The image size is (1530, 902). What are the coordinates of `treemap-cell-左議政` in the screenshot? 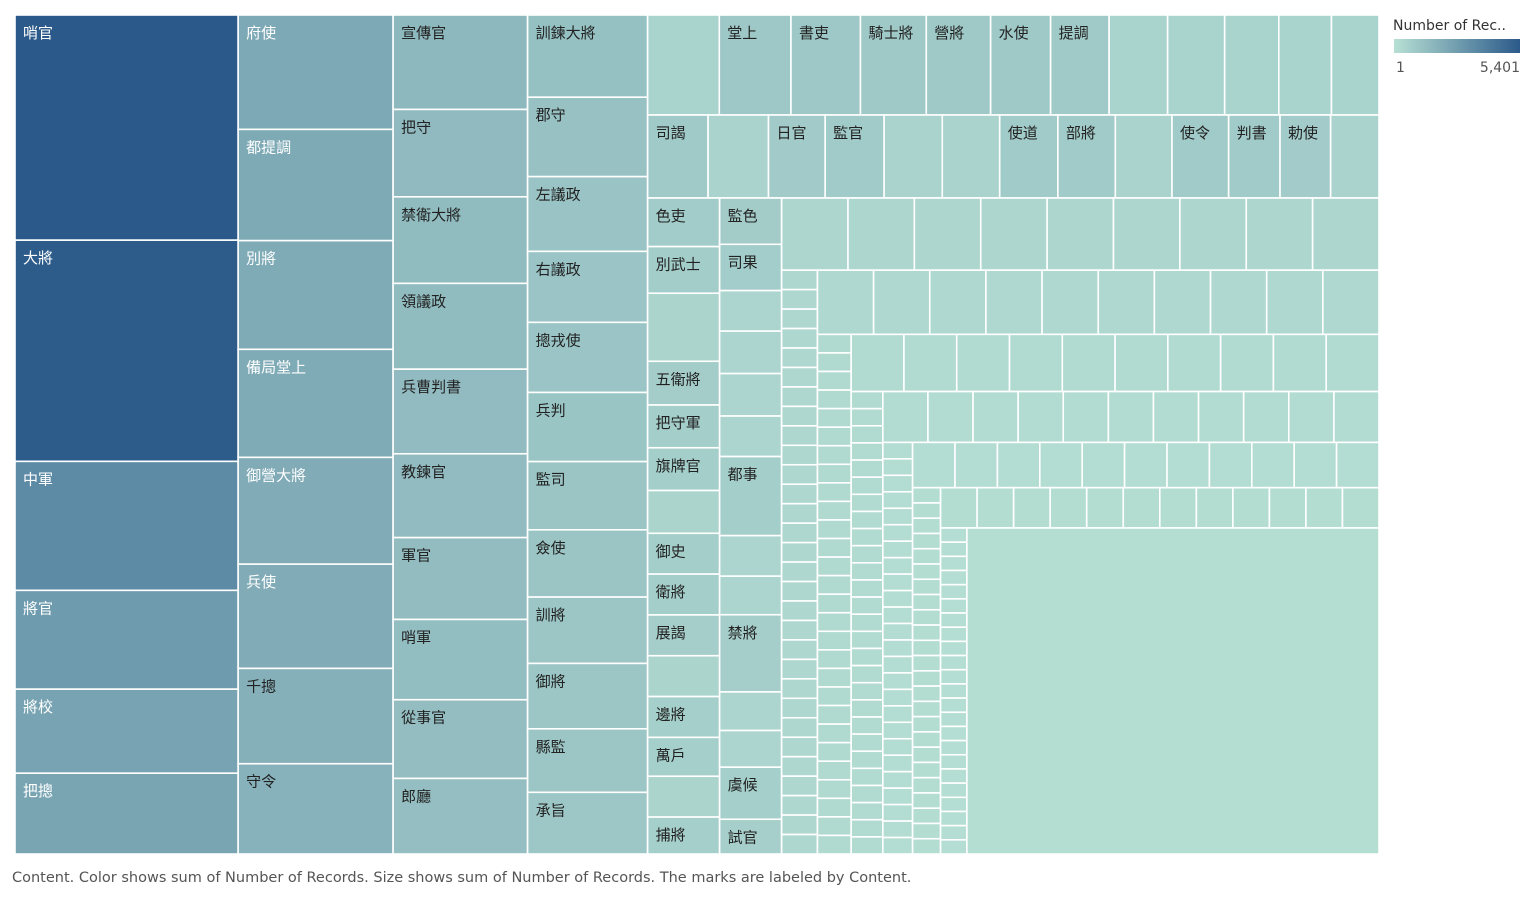 It's located at (587, 214).